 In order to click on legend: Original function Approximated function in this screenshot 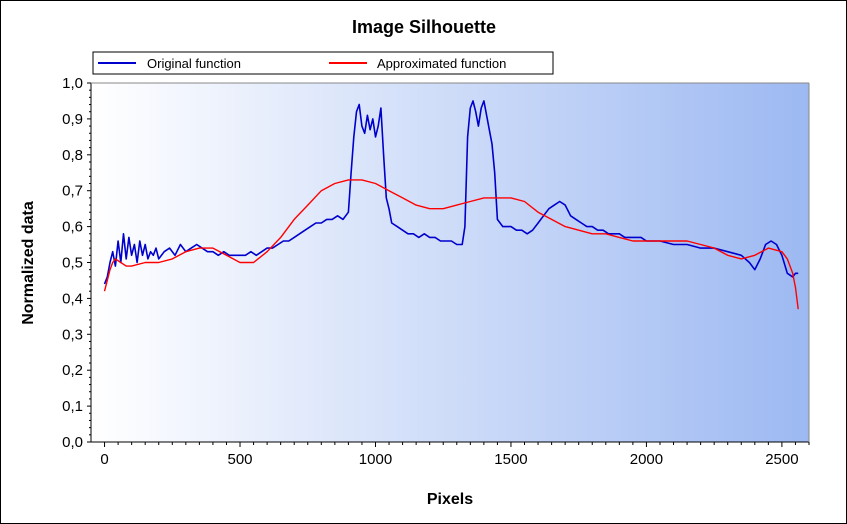, I will do `click(323, 63)`.